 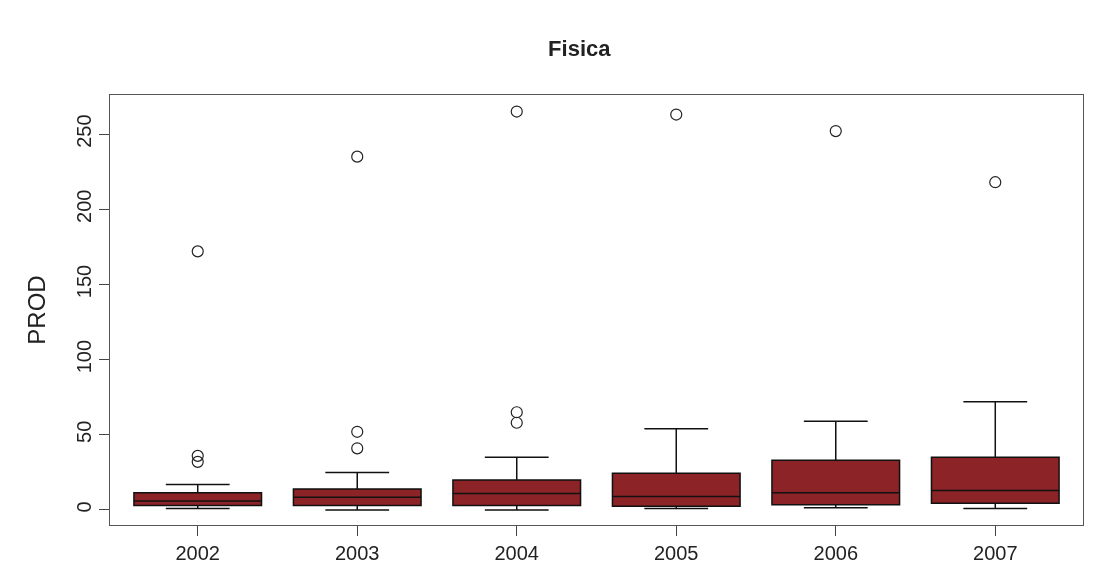 I want to click on y-tick-label: 250, so click(x=84, y=131).